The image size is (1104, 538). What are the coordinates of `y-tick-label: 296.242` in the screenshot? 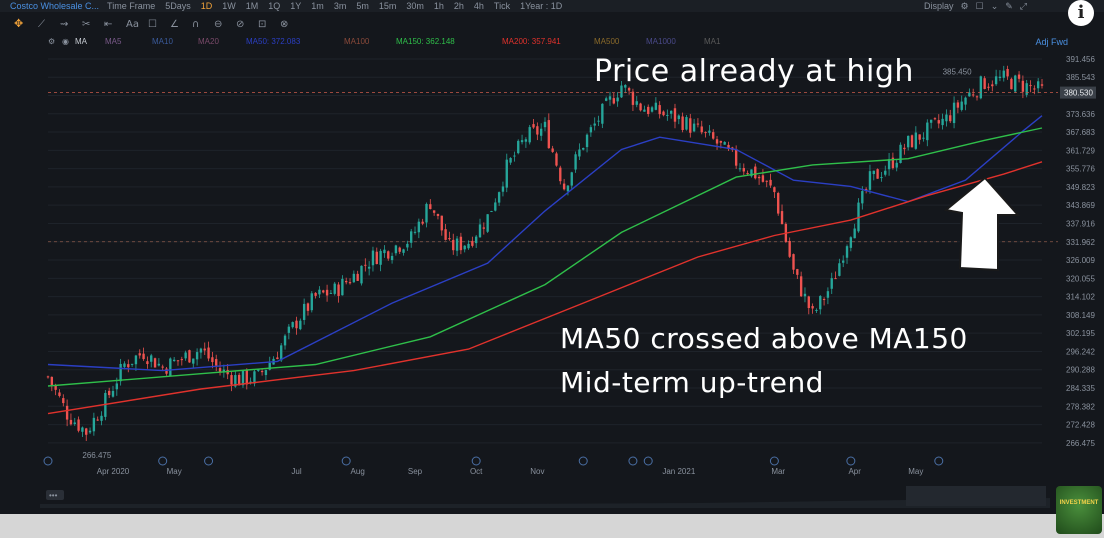 It's located at (1080, 351).